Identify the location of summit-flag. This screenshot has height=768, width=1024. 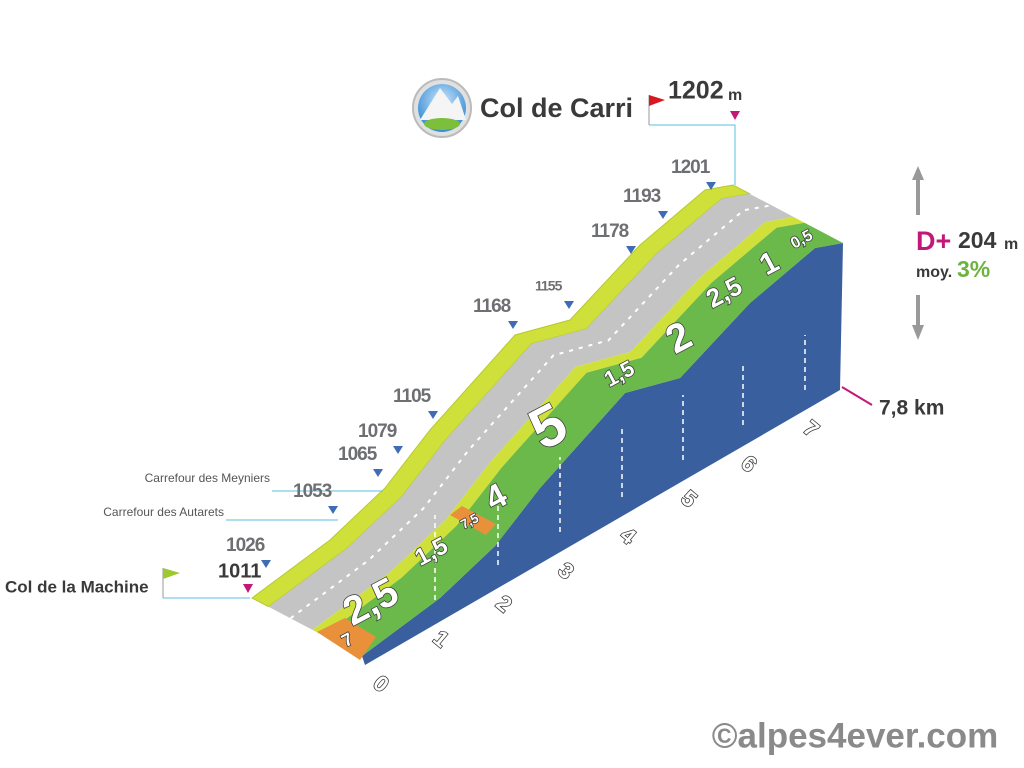
(657, 100).